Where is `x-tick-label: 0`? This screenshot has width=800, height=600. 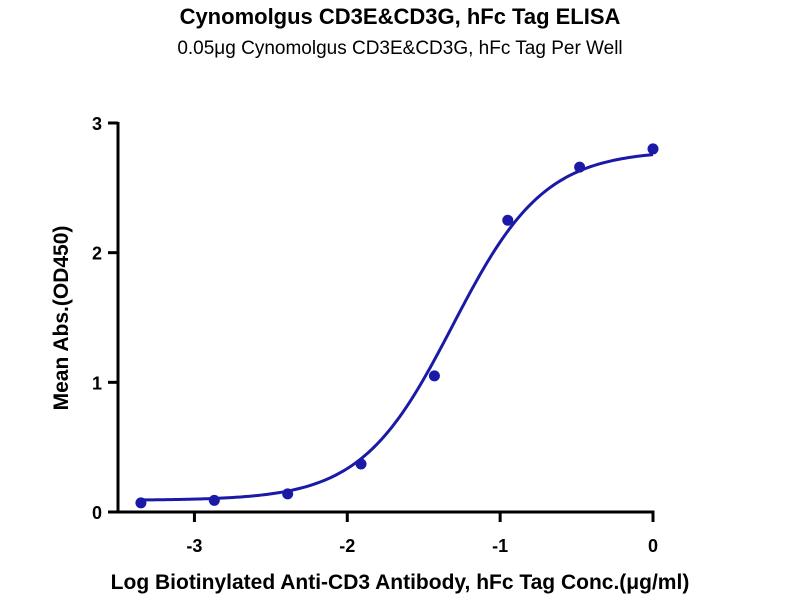
x-tick-label: 0 is located at coordinates (653, 546).